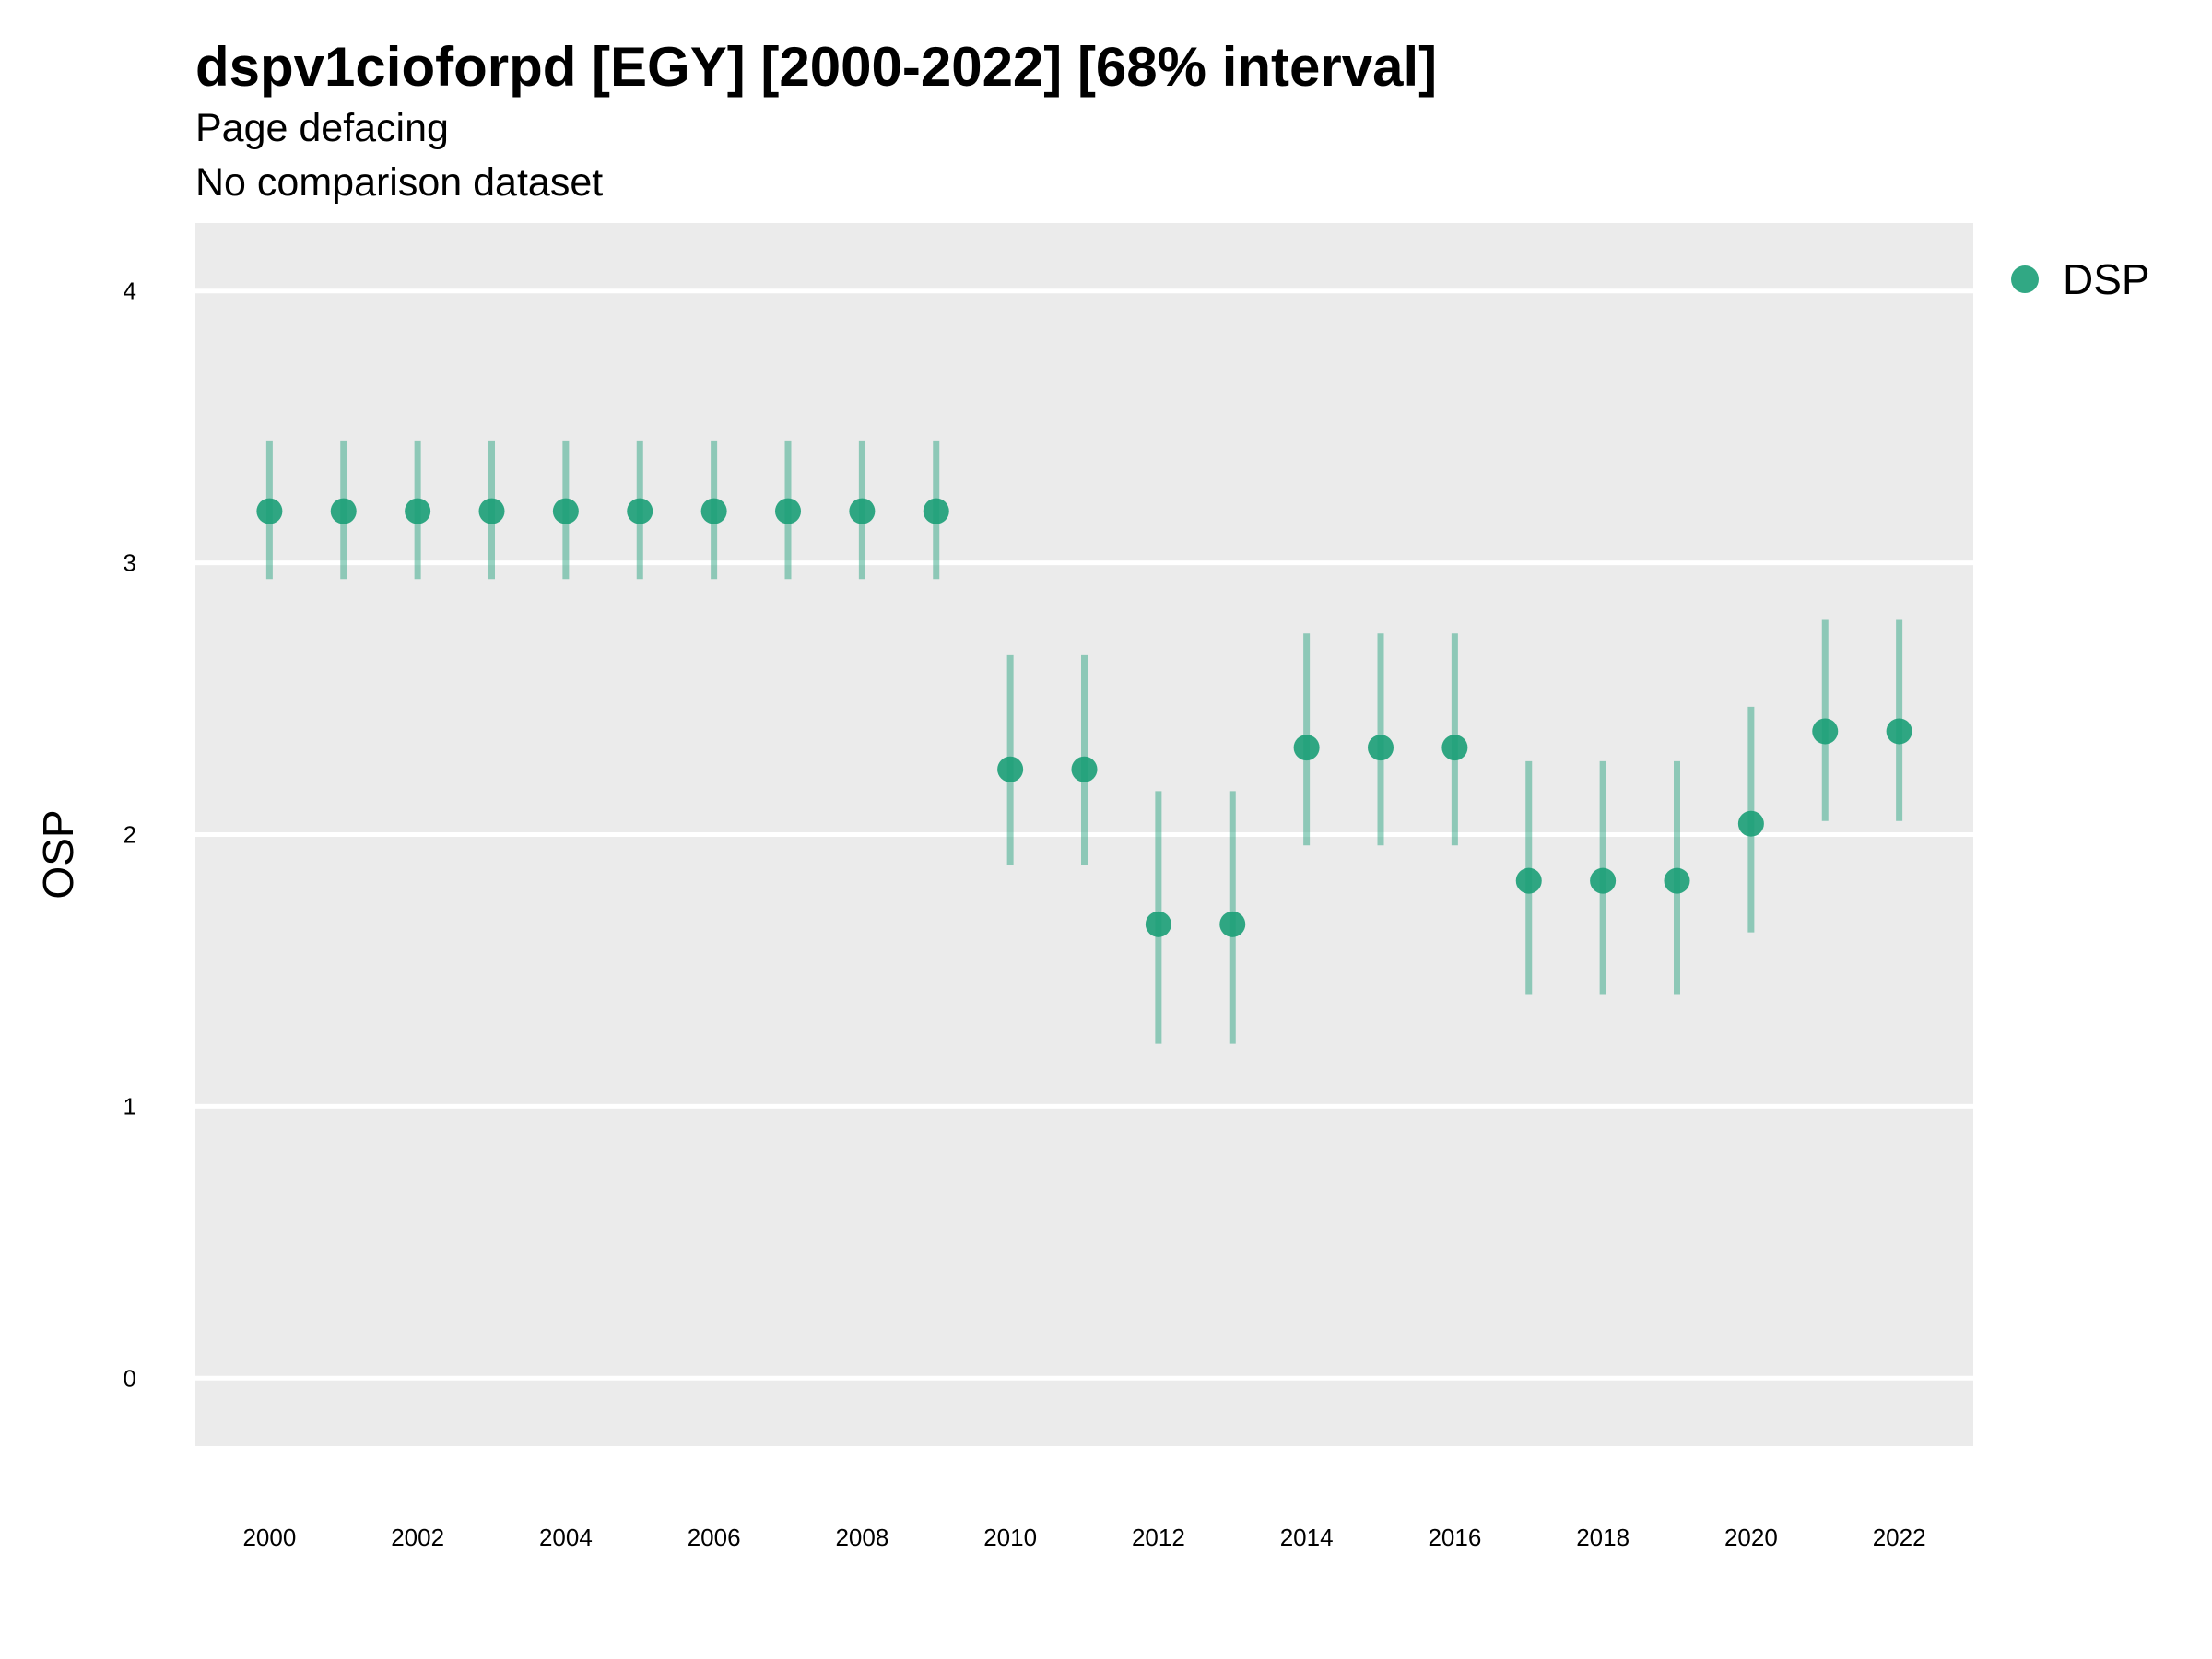 This screenshot has width=2212, height=1659. Describe the element at coordinates (417, 1537) in the screenshot. I see `x-tick-label: 2002` at that location.